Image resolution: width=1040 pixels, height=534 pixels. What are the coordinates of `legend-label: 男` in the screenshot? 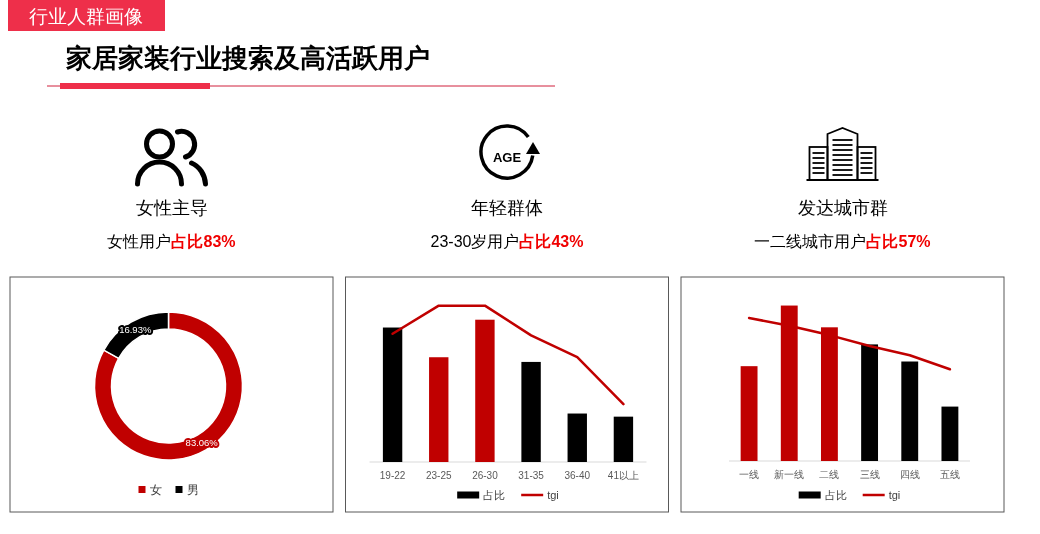 It's located at (192, 490).